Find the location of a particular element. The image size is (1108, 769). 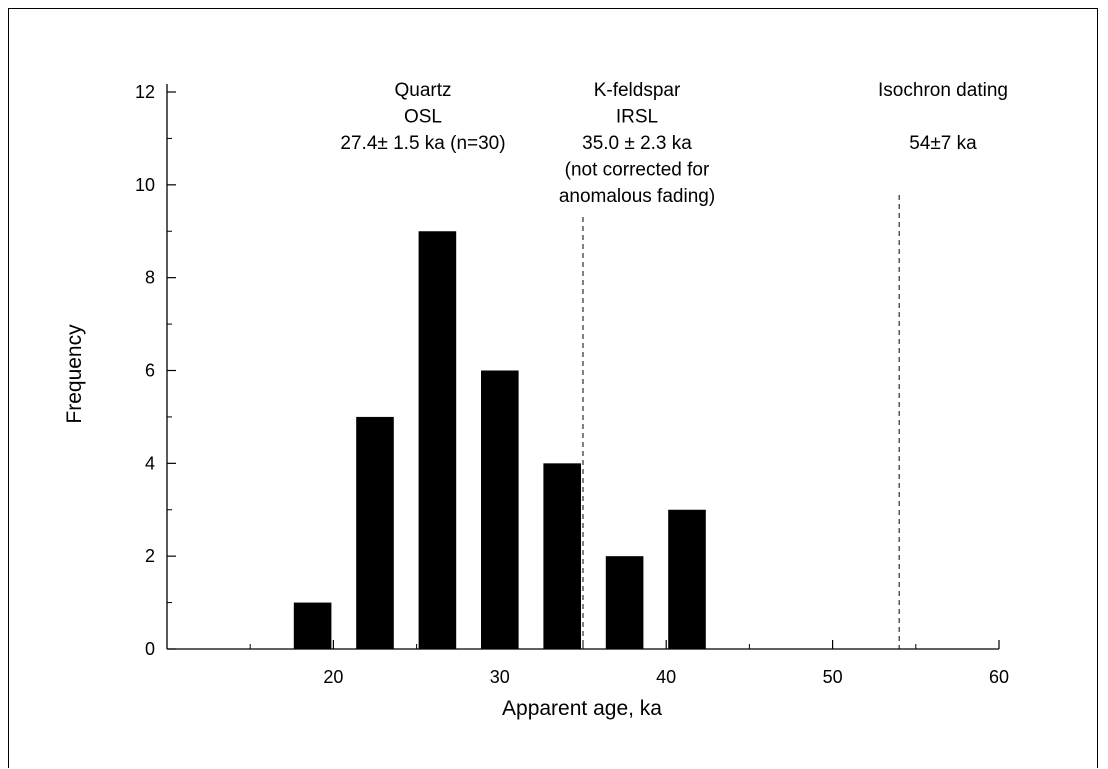

annotation-line: Quartz is located at coordinates (422, 90).